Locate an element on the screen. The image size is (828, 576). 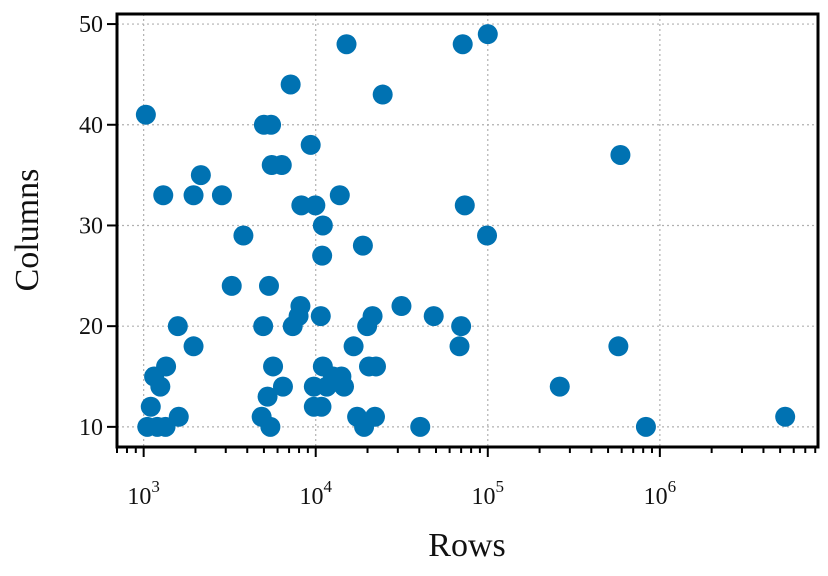
x-tick-label: 10⁵ is located at coordinates (488, 493).